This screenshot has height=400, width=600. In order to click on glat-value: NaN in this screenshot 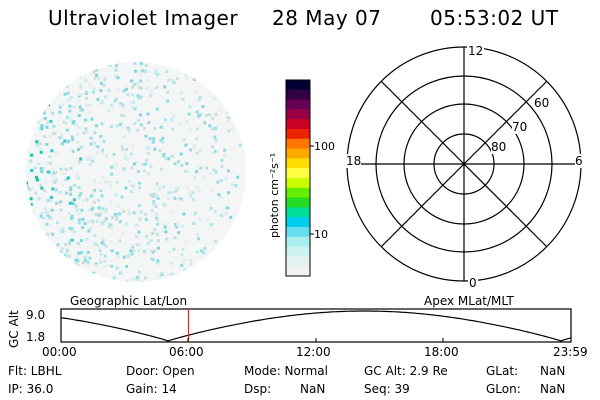, I will do `click(553, 371)`.